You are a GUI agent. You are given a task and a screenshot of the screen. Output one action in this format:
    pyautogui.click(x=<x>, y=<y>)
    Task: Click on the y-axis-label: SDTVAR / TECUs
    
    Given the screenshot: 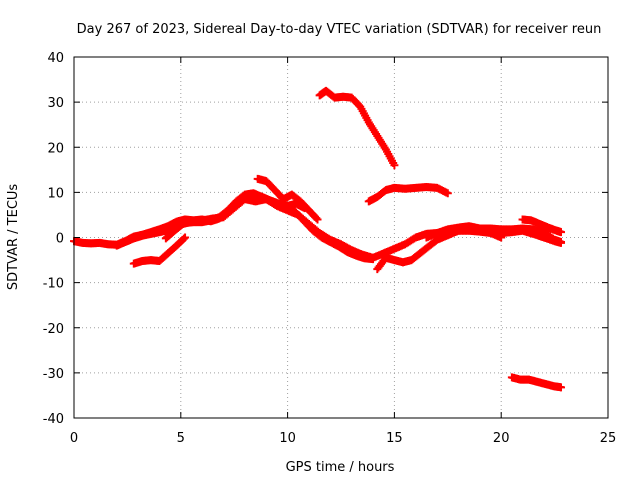 What is the action you would take?
    pyautogui.click(x=13, y=237)
    